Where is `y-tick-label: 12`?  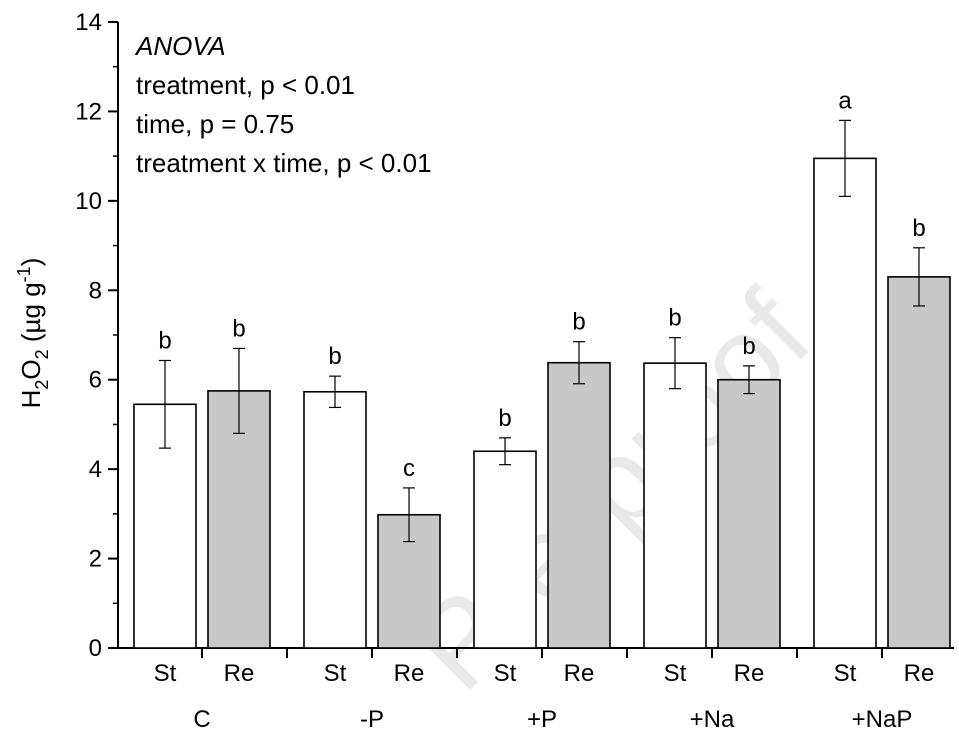
y-tick-label: 12 is located at coordinates (88, 111).